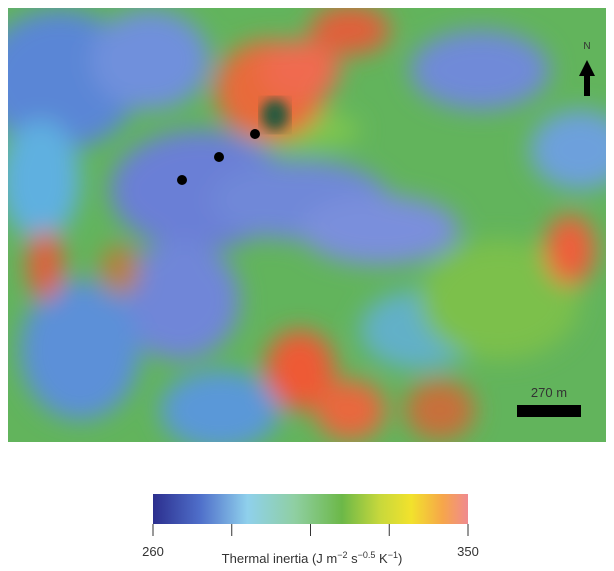  Describe the element at coordinates (400, 558) in the screenshot. I see `colorbar-title-part: )` at that location.